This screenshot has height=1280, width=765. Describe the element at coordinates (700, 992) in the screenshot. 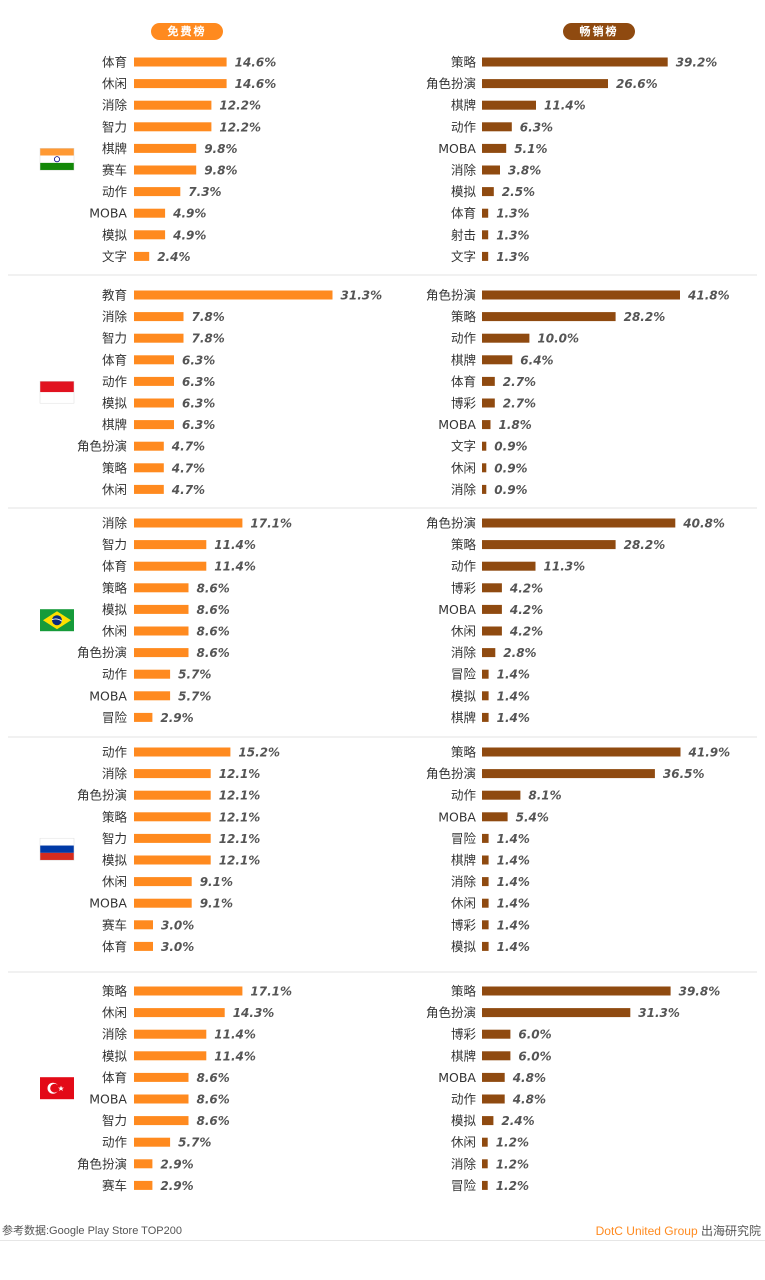

I see `grossing-value-label: 39.8%` at that location.